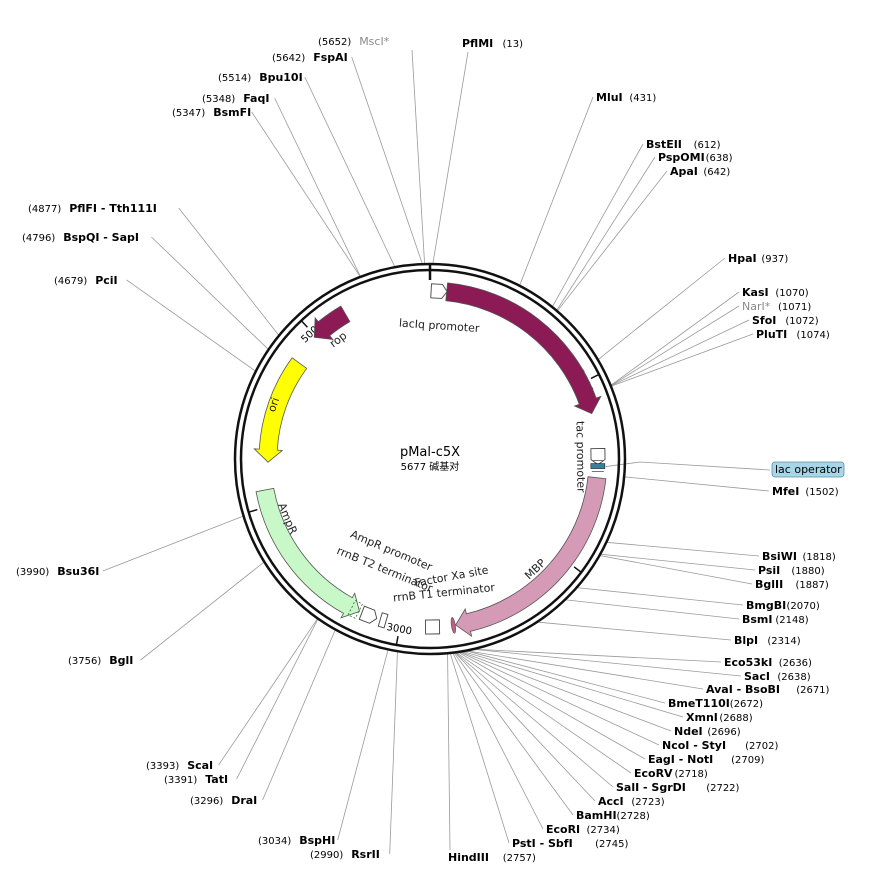  I want to click on site-name: AvaI - BsoBI, so click(743, 689).